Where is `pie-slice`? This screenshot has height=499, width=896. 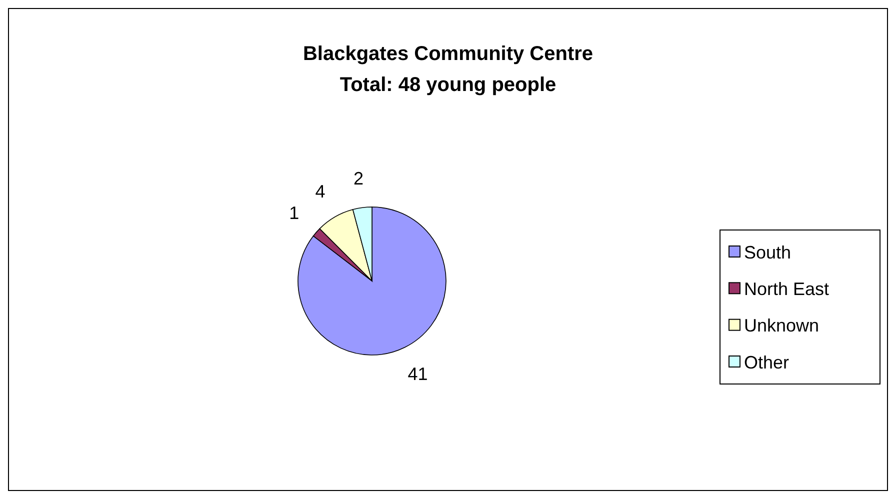
pie-slice is located at coordinates (372, 281).